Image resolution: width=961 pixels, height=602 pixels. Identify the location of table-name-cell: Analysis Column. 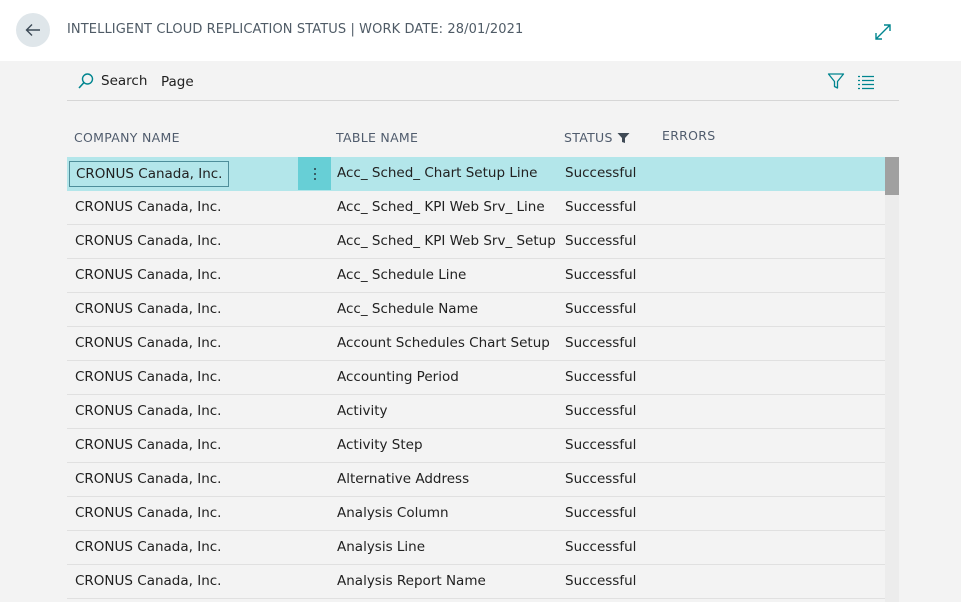
(393, 513).